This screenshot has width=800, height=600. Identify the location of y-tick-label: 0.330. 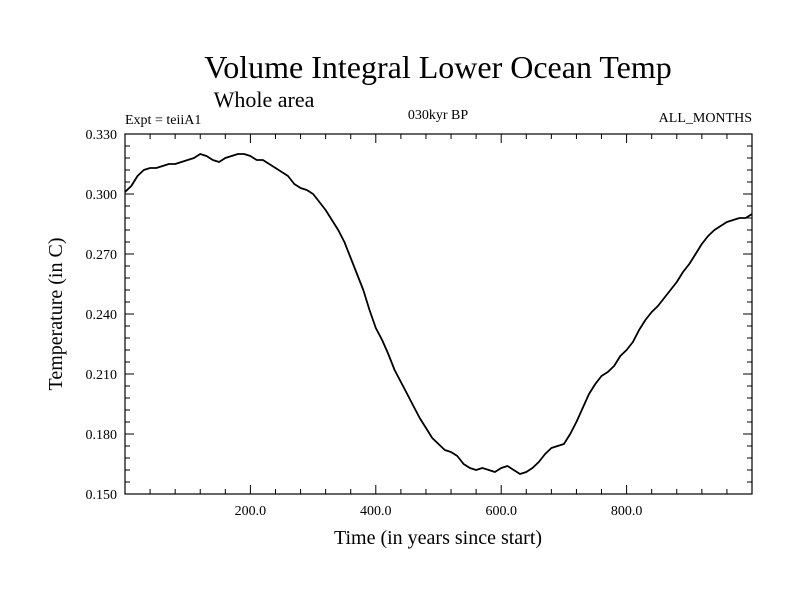
(102, 135).